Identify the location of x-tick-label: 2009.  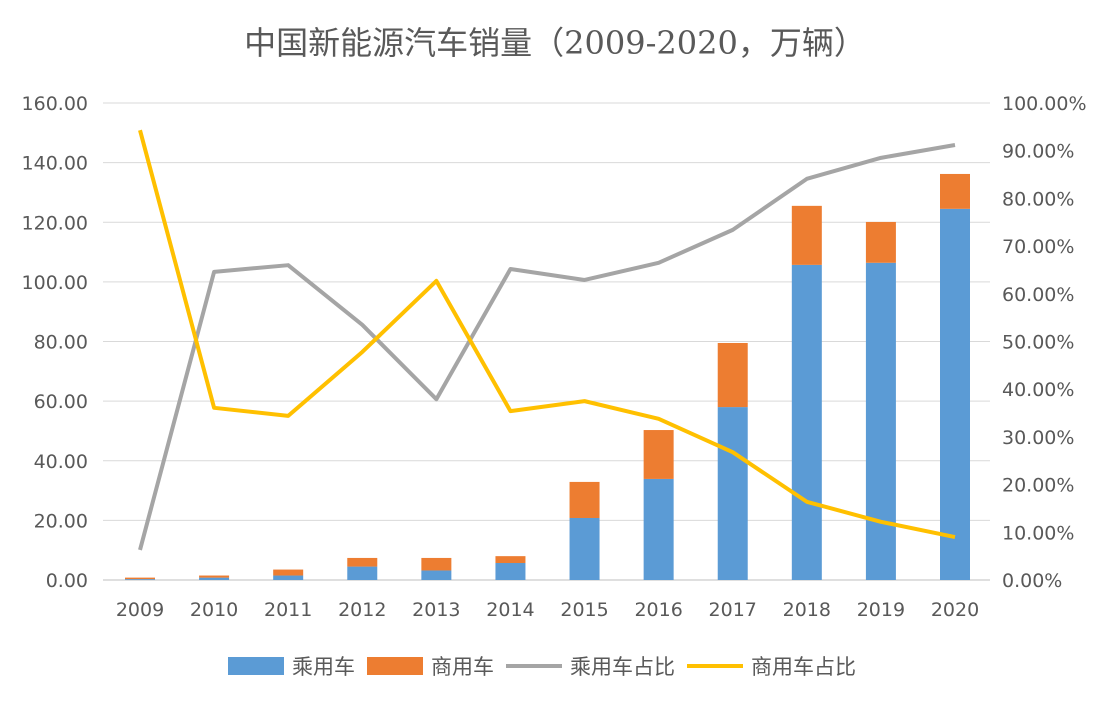
(140, 610).